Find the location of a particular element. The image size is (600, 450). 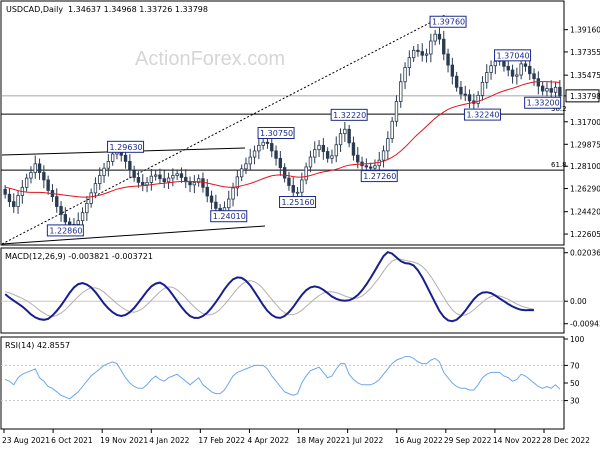

macd-title: MACD(12,26,9) -0.003821 -0.003721 is located at coordinates (79, 256).